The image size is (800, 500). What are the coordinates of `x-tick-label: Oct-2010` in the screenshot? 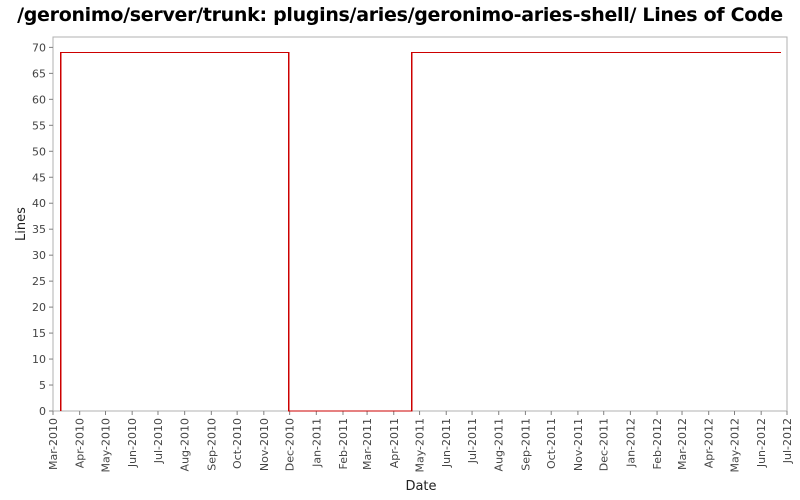 It's located at (237, 443).